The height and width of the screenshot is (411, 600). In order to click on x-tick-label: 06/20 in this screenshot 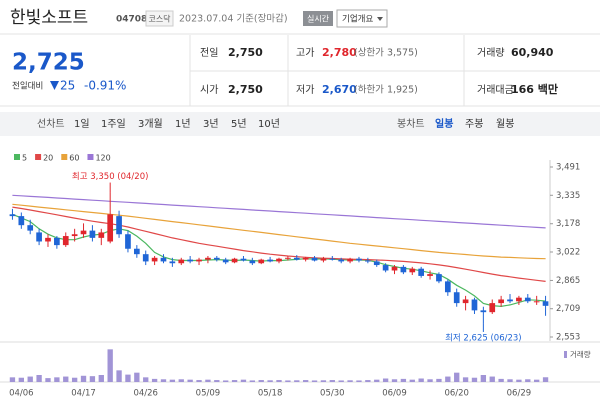, I will do `click(456, 394)`.